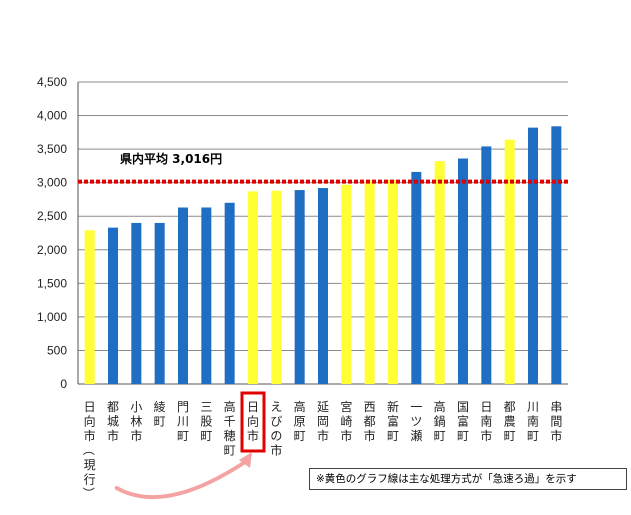  What do you see at coordinates (52, 149) in the screenshot?
I see `y-tick-label: 3,500` at bounding box center [52, 149].